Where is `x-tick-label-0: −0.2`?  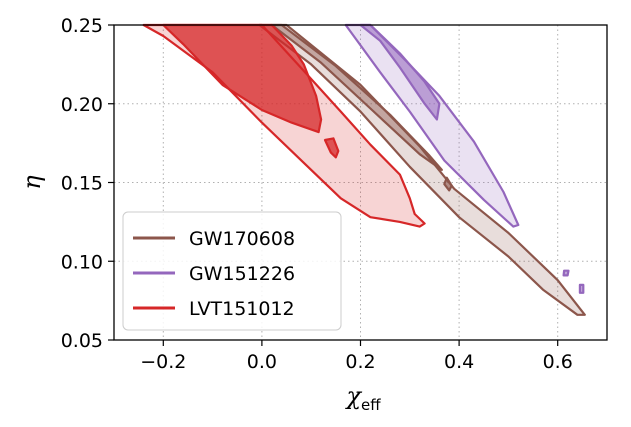 x-tick-label-0: −0.2 is located at coordinates (163, 362).